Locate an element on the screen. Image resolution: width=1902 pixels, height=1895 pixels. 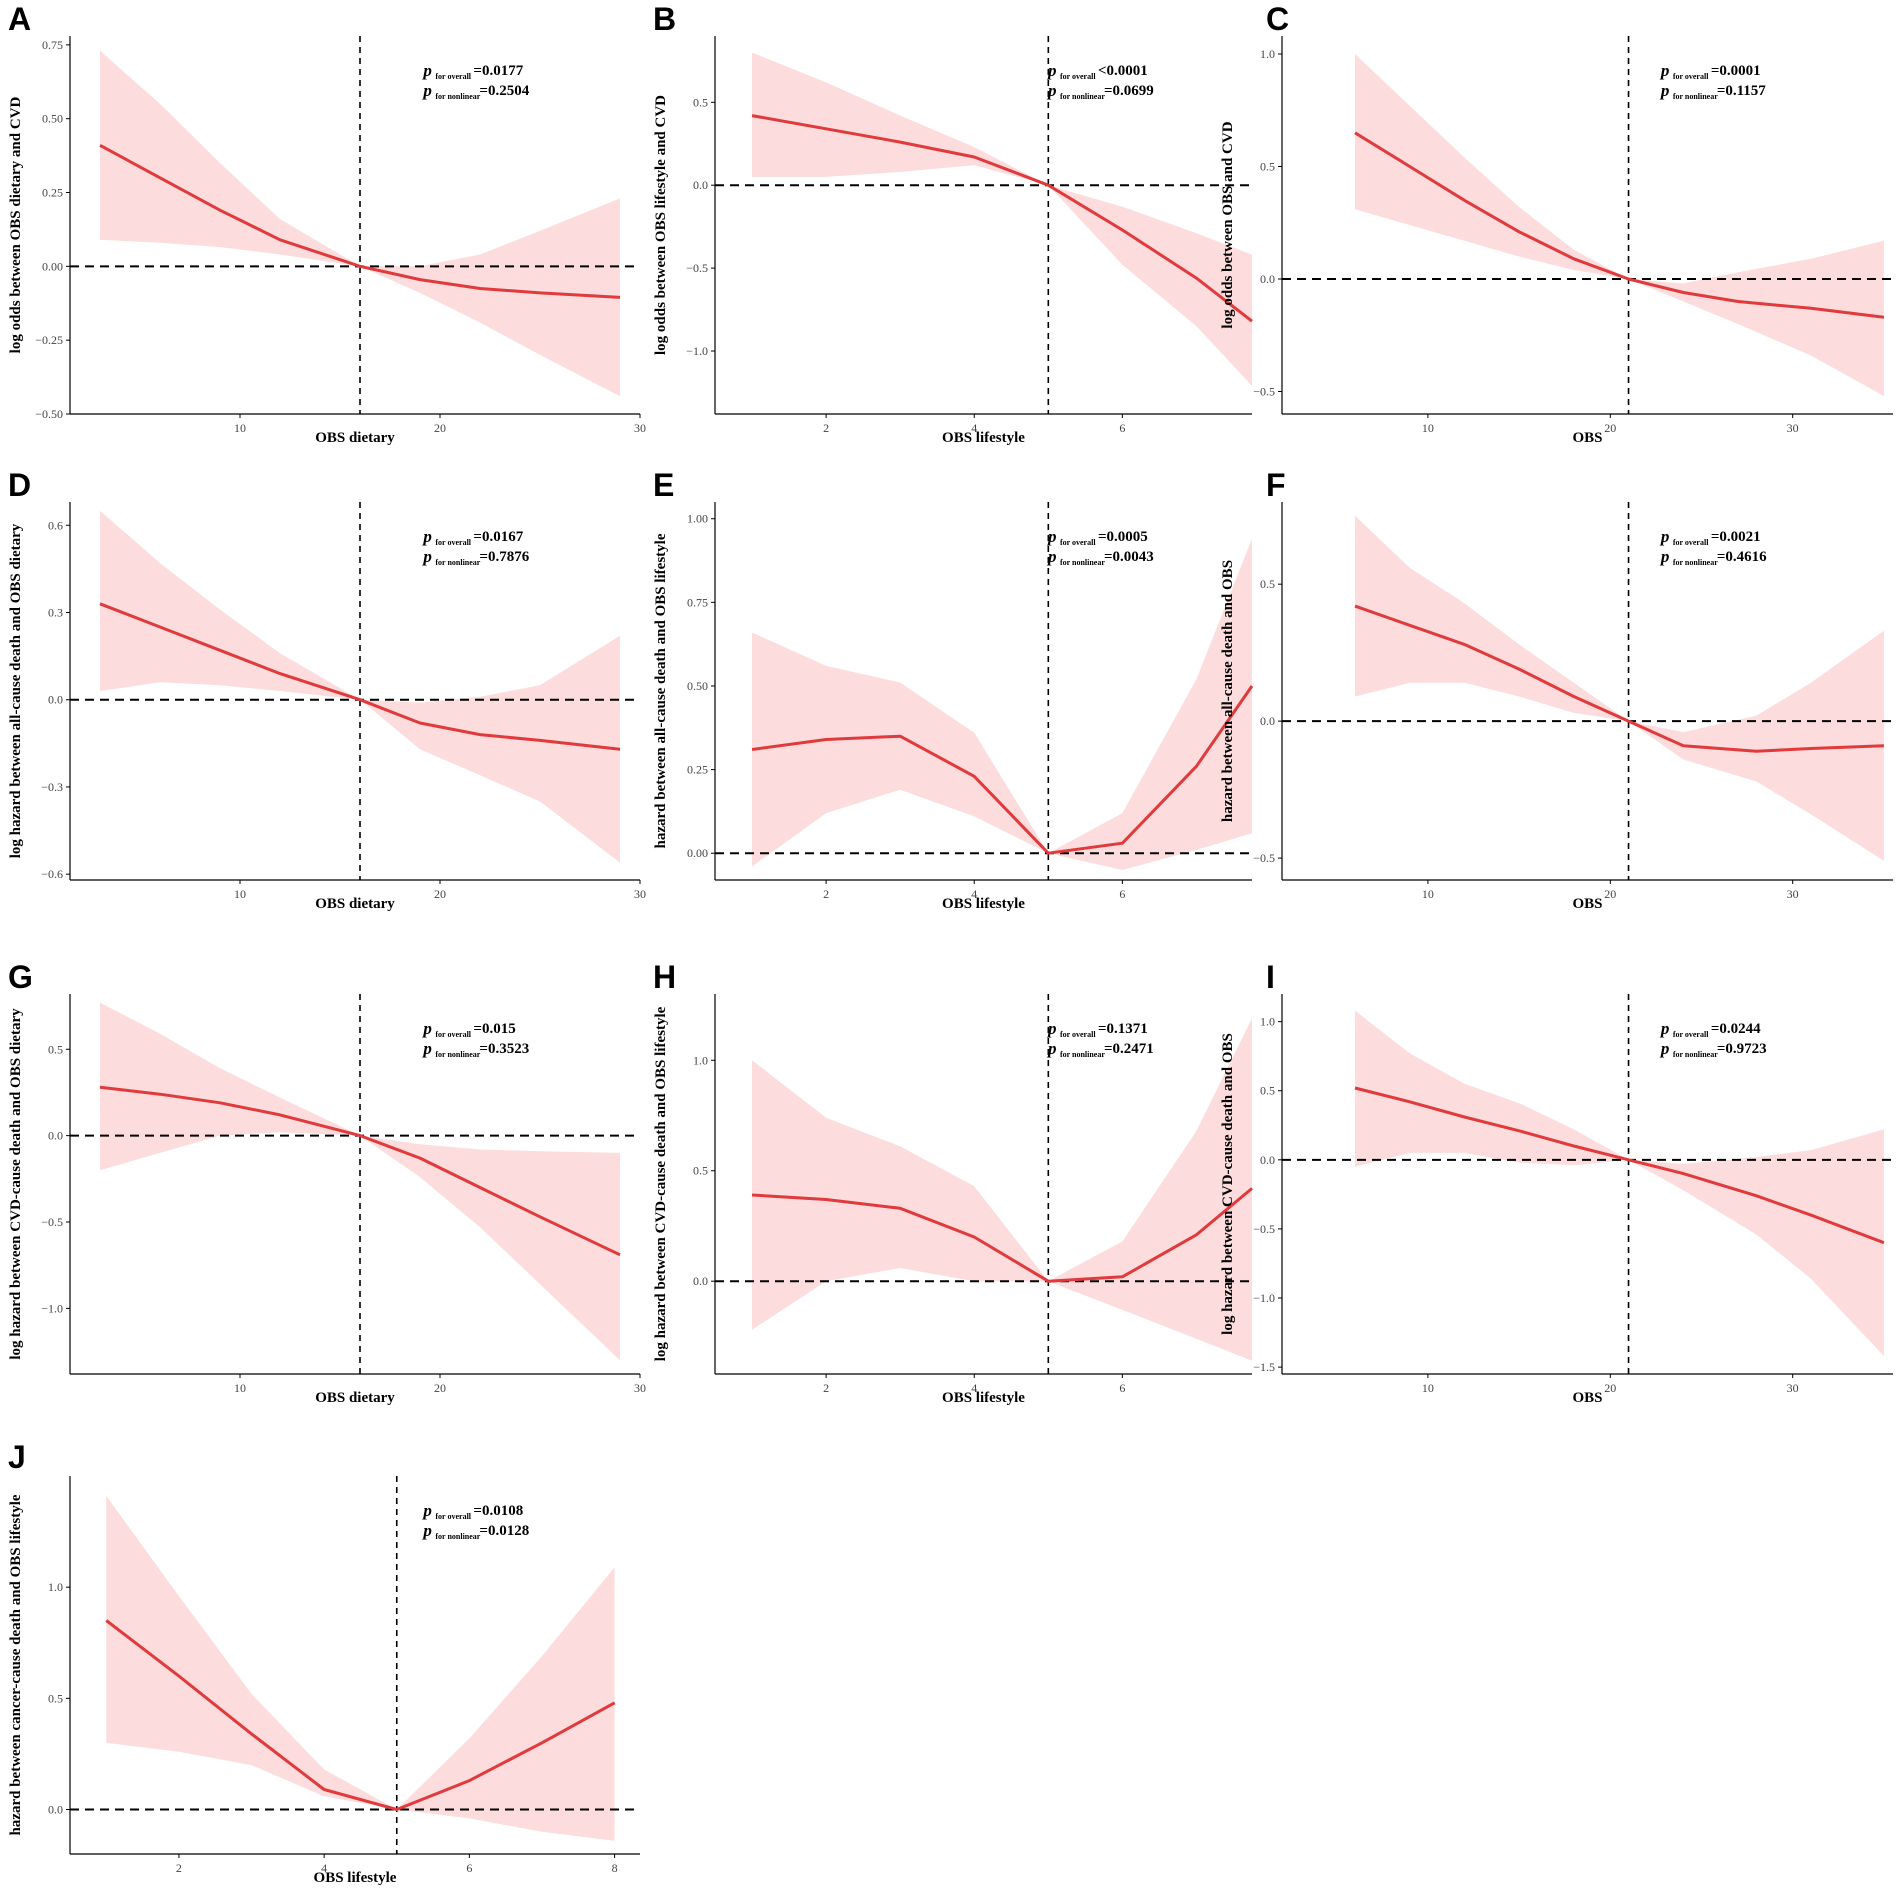
p-nonlinear-value: =0.0699 is located at coordinates (1129, 91).